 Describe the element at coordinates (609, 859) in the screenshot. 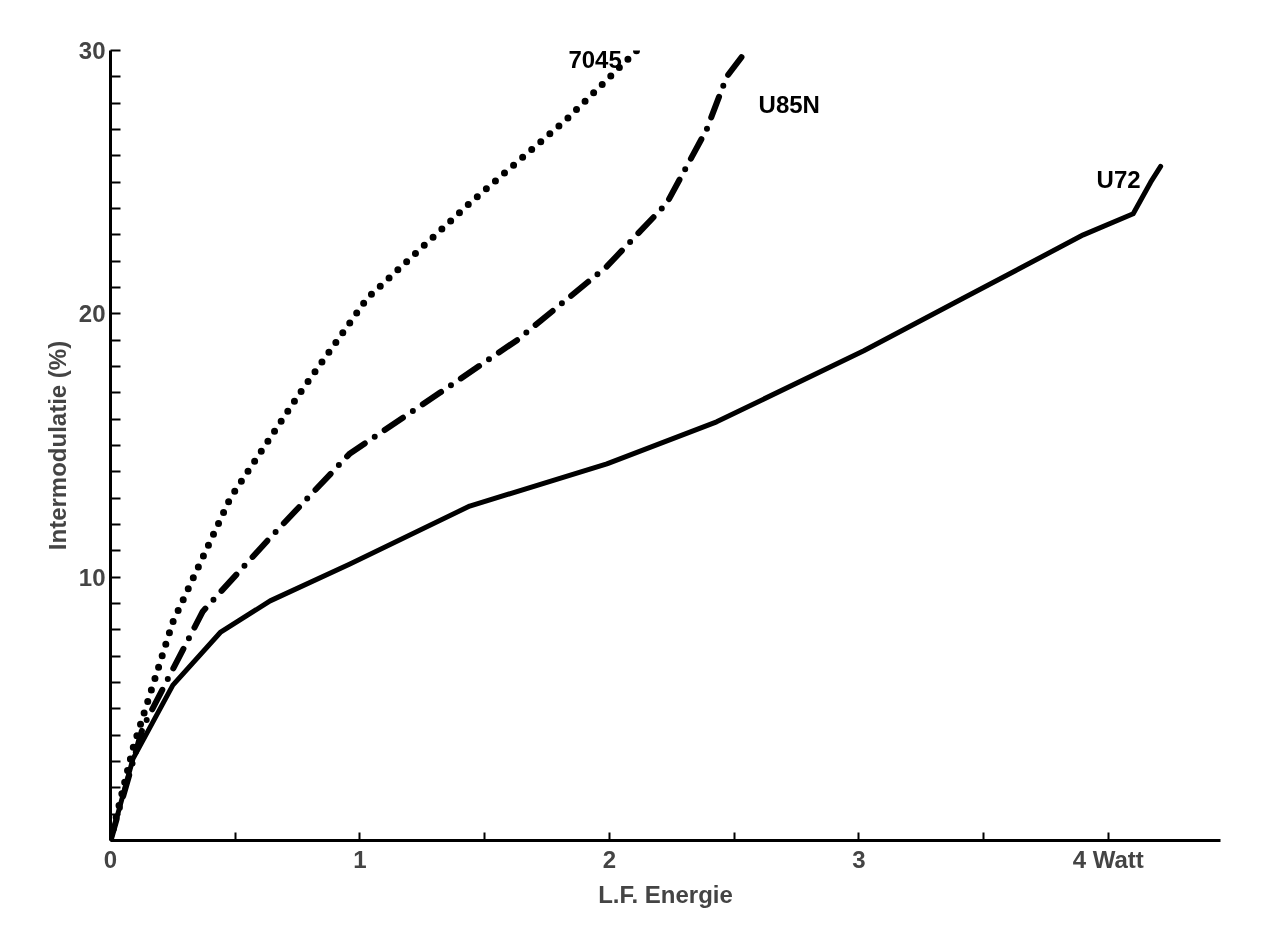

I see `x-tick-label: 2` at that location.